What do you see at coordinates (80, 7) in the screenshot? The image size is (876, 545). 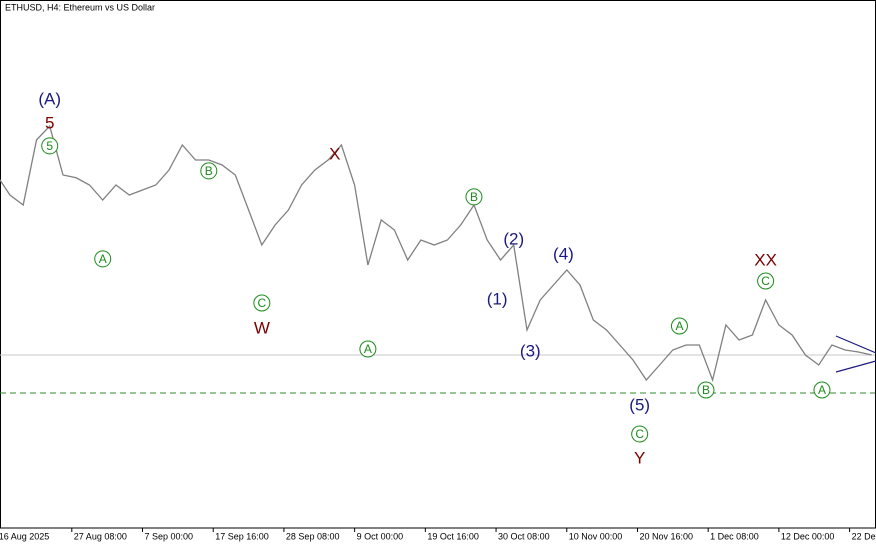 I see `chart-title: ETHUSD, H4: Ethereum vs US Dollar` at bounding box center [80, 7].